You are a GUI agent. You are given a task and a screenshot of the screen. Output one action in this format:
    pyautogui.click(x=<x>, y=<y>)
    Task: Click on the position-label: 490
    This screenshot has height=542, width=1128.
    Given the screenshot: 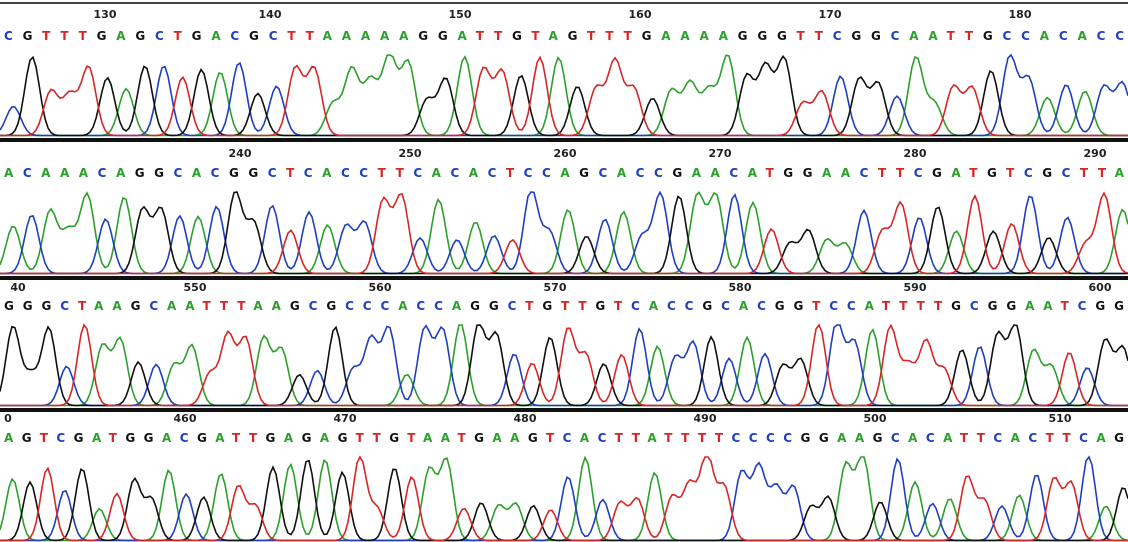 What is the action you would take?
    pyautogui.click(x=705, y=418)
    